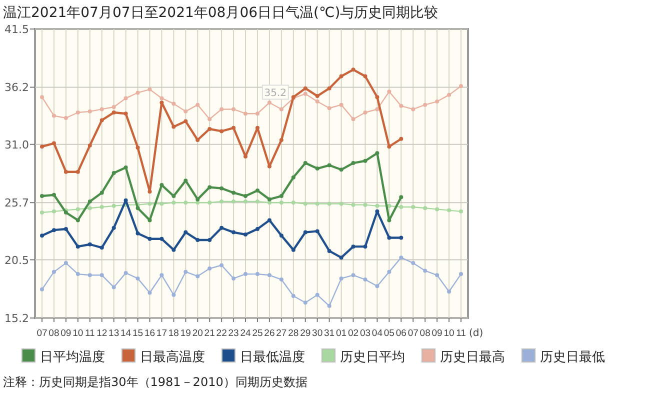 The width and height of the screenshot is (647, 393). I want to click on x-tick-label: 13, so click(114, 333).